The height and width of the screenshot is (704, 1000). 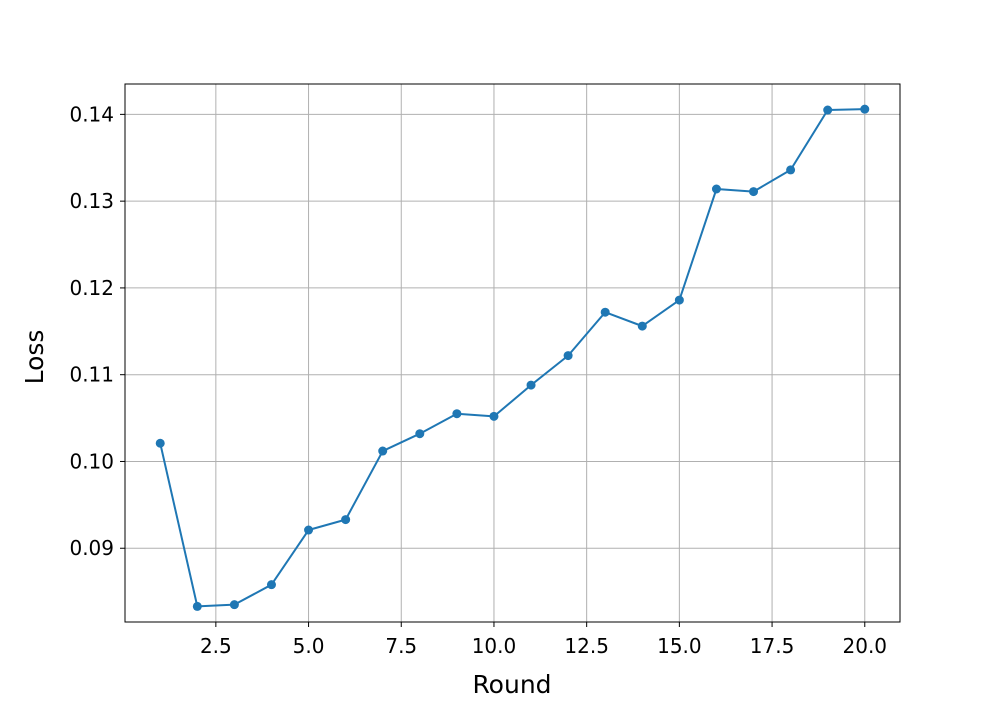 What do you see at coordinates (91, 461) in the screenshot?
I see `y-tick-label: 0.10` at bounding box center [91, 461].